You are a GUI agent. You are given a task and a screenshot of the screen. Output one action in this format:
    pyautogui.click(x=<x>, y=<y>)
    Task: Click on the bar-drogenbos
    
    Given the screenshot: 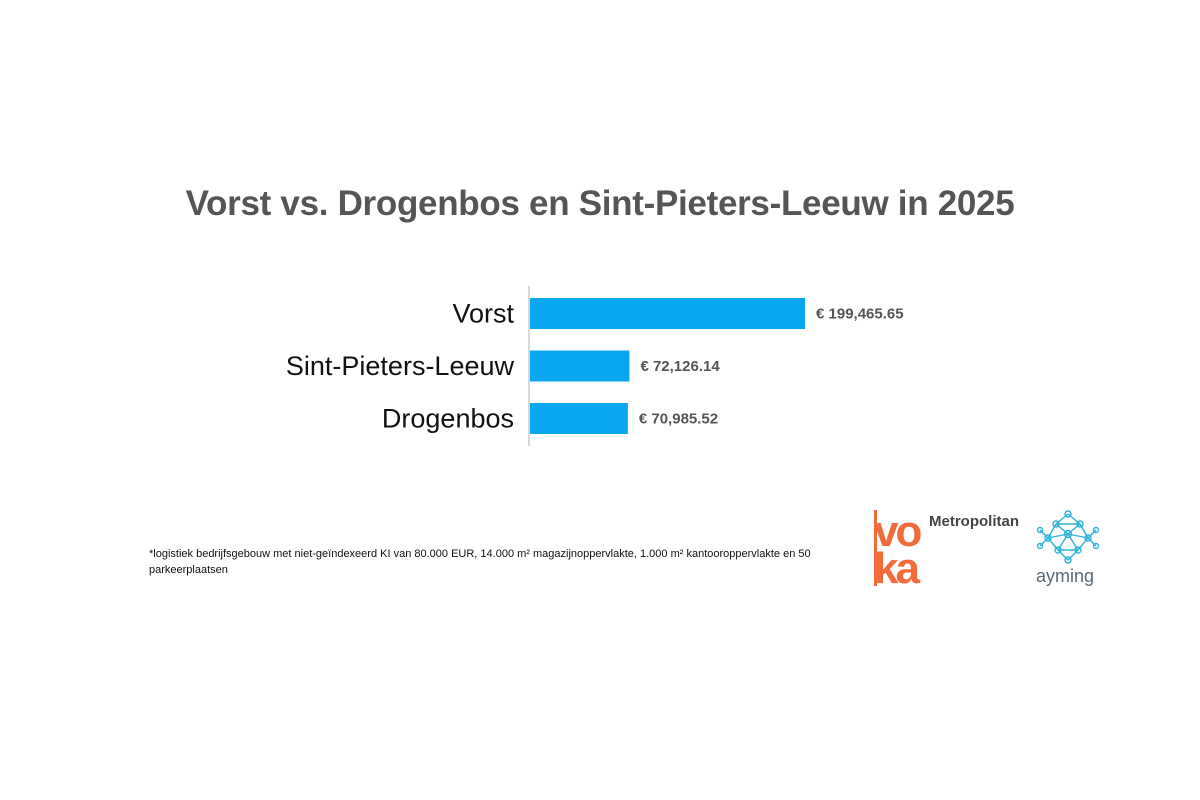 What is the action you would take?
    pyautogui.click(x=579, y=418)
    